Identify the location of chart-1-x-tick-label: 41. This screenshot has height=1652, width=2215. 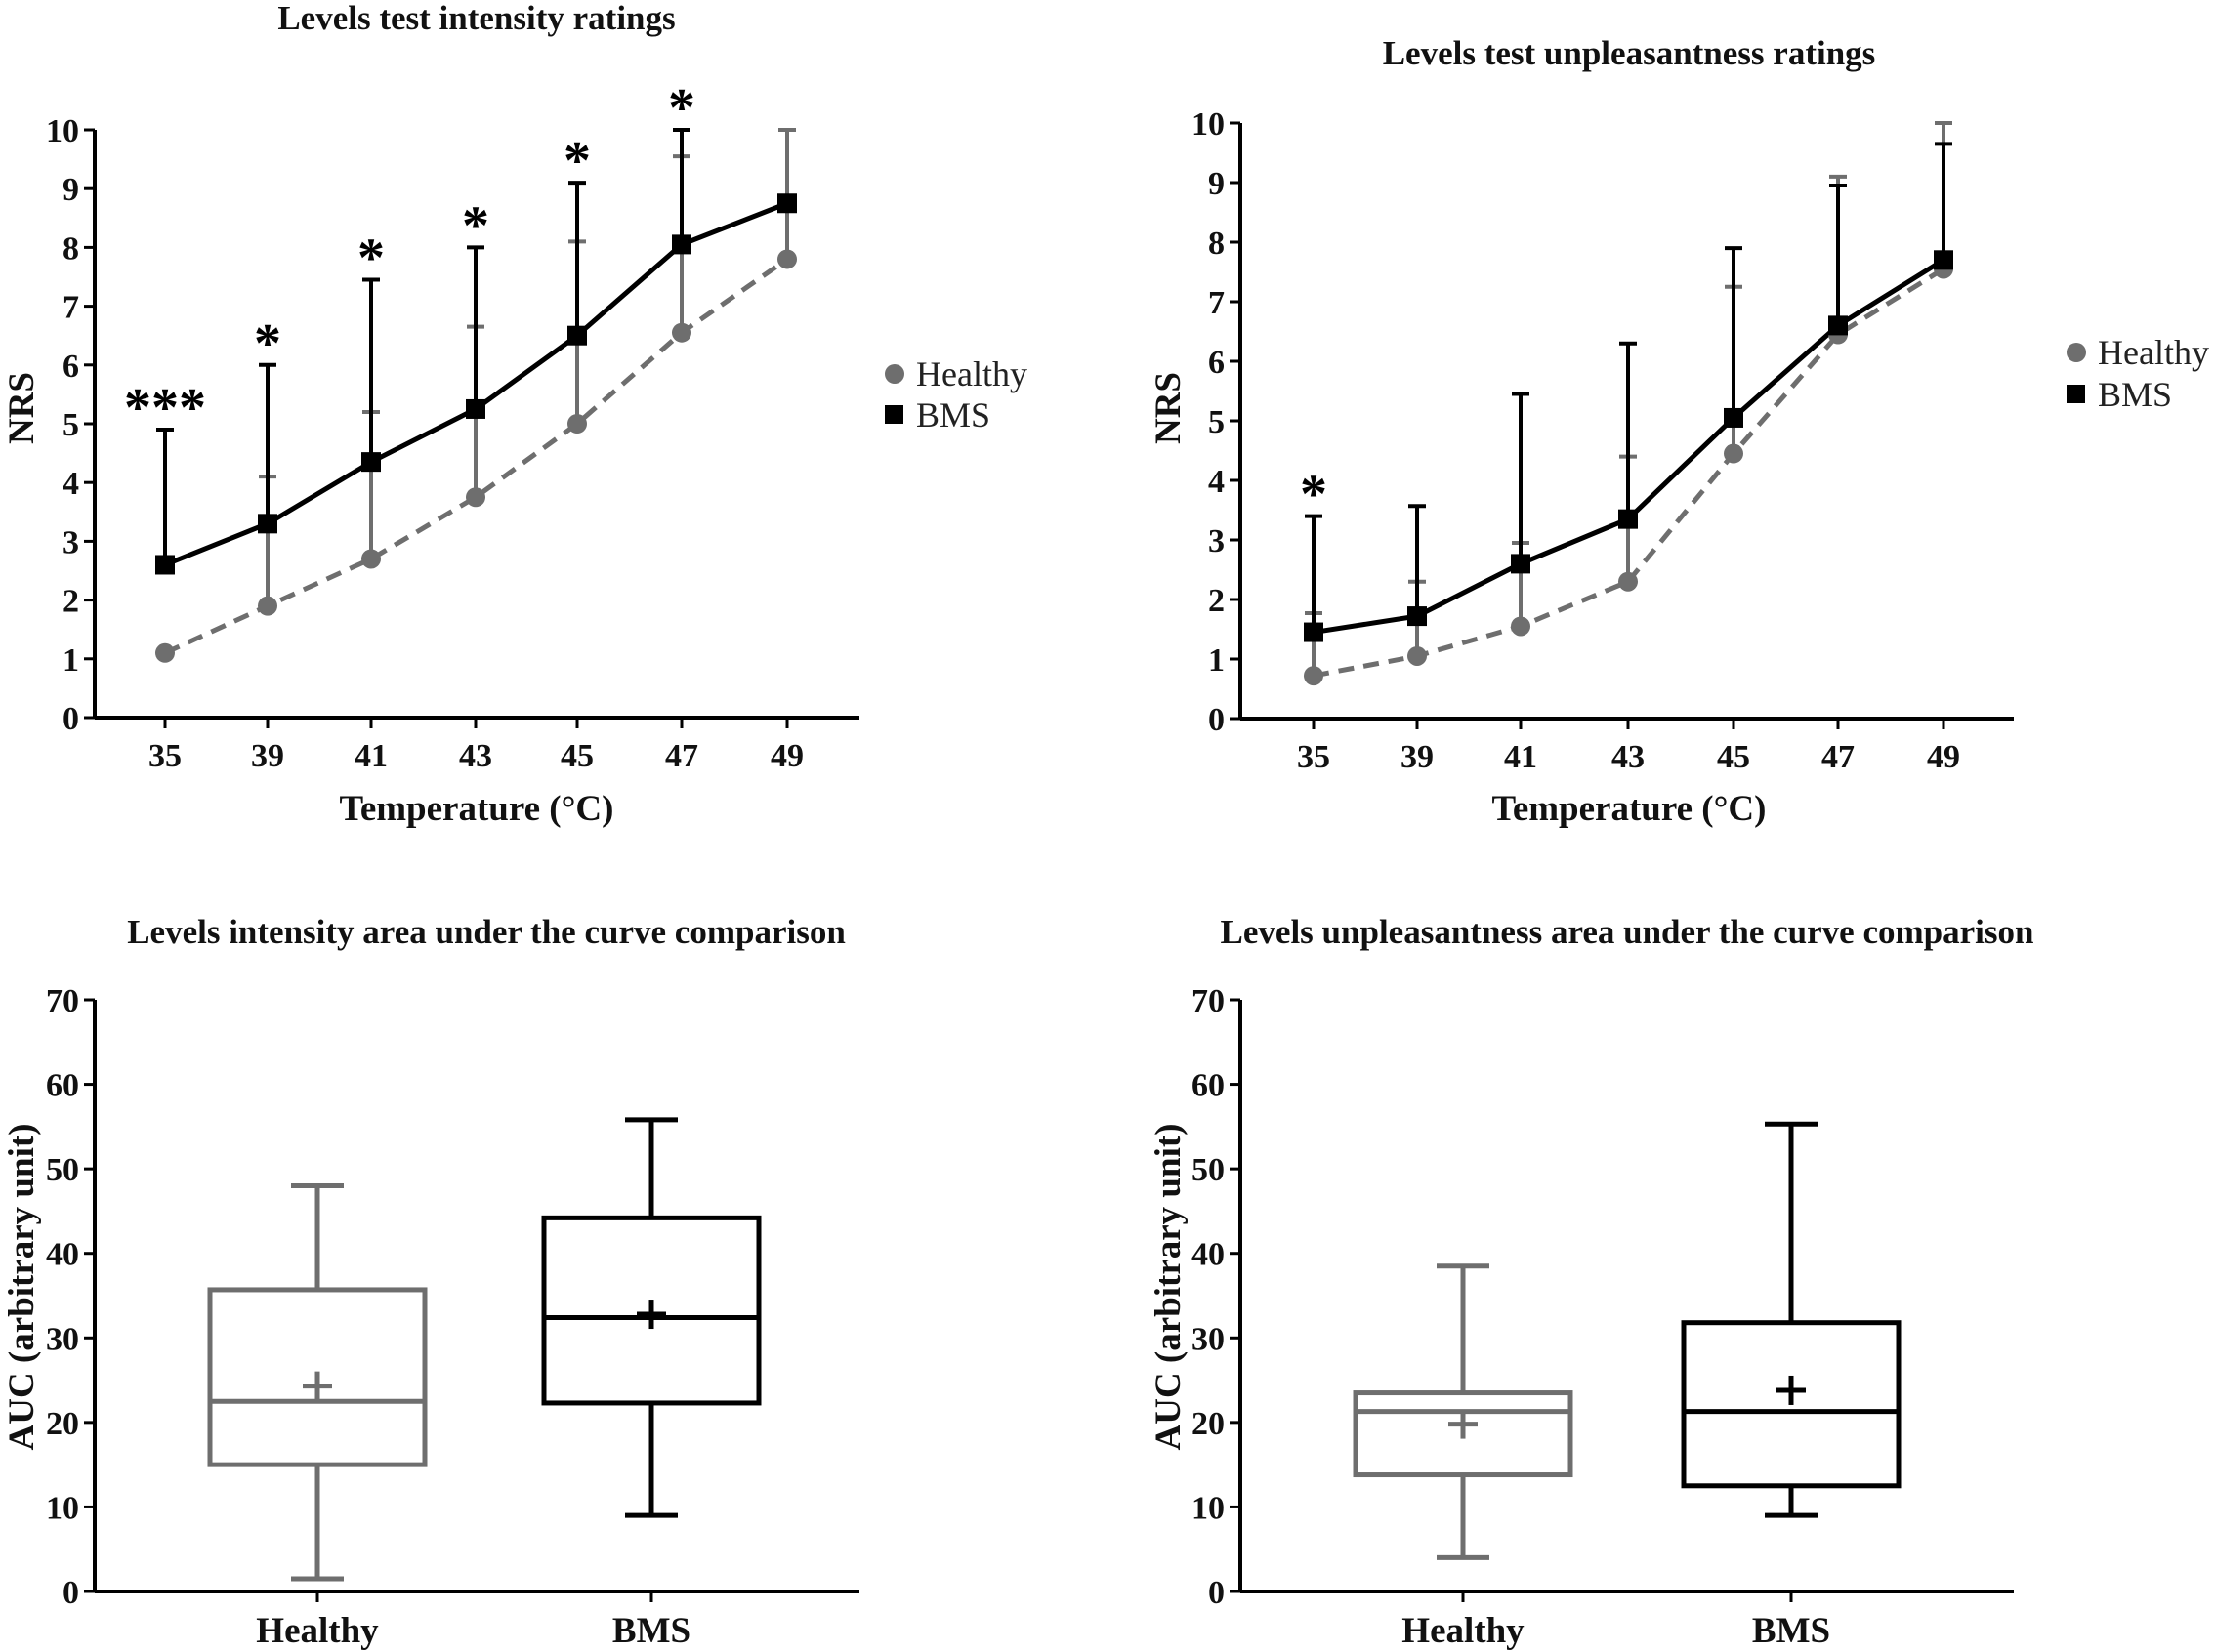
(371, 756).